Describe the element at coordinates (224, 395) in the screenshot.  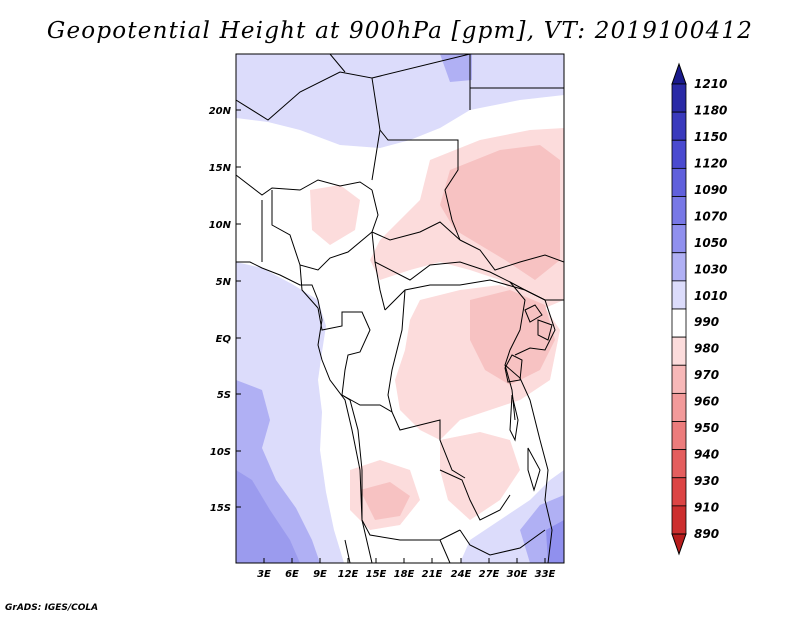
I see `lat-tick-label: 5S` at that location.